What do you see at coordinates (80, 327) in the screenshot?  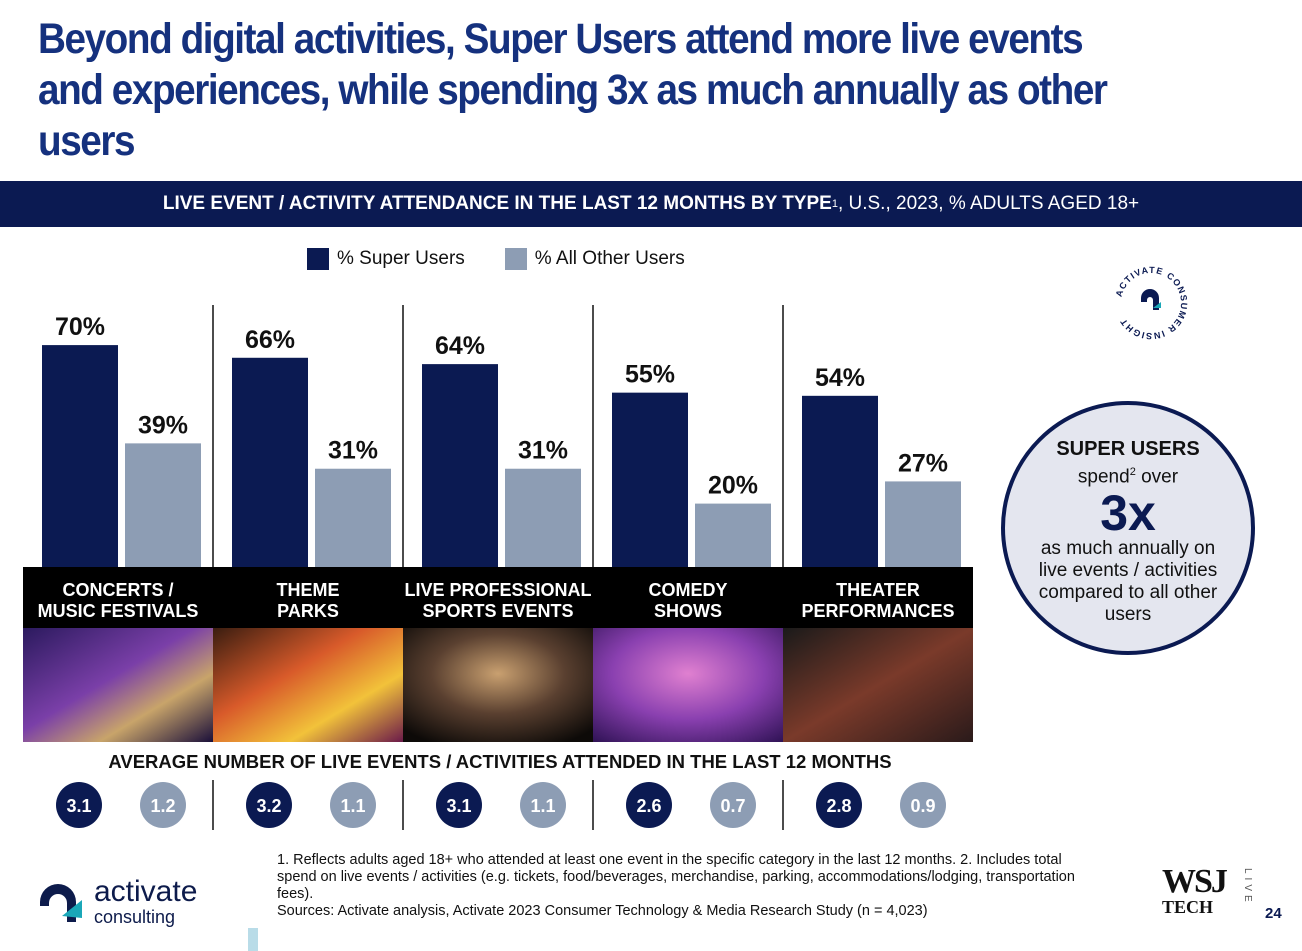 I see `value-label-super: 70%` at bounding box center [80, 327].